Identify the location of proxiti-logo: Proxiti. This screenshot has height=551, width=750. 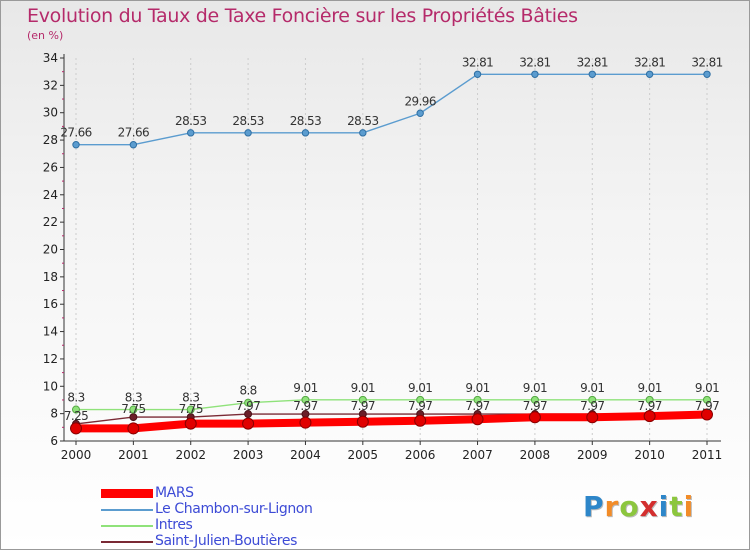
(638, 506).